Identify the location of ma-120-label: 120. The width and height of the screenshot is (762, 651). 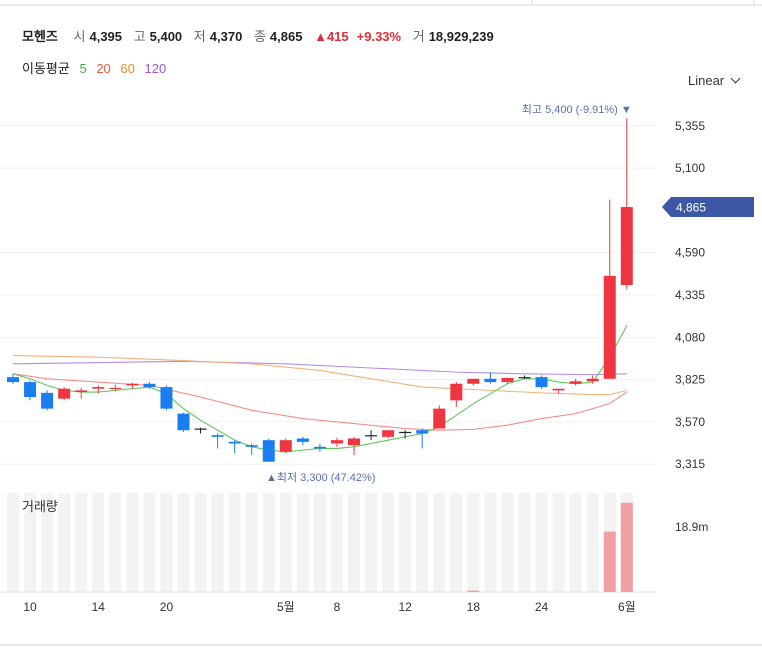
(155, 68).